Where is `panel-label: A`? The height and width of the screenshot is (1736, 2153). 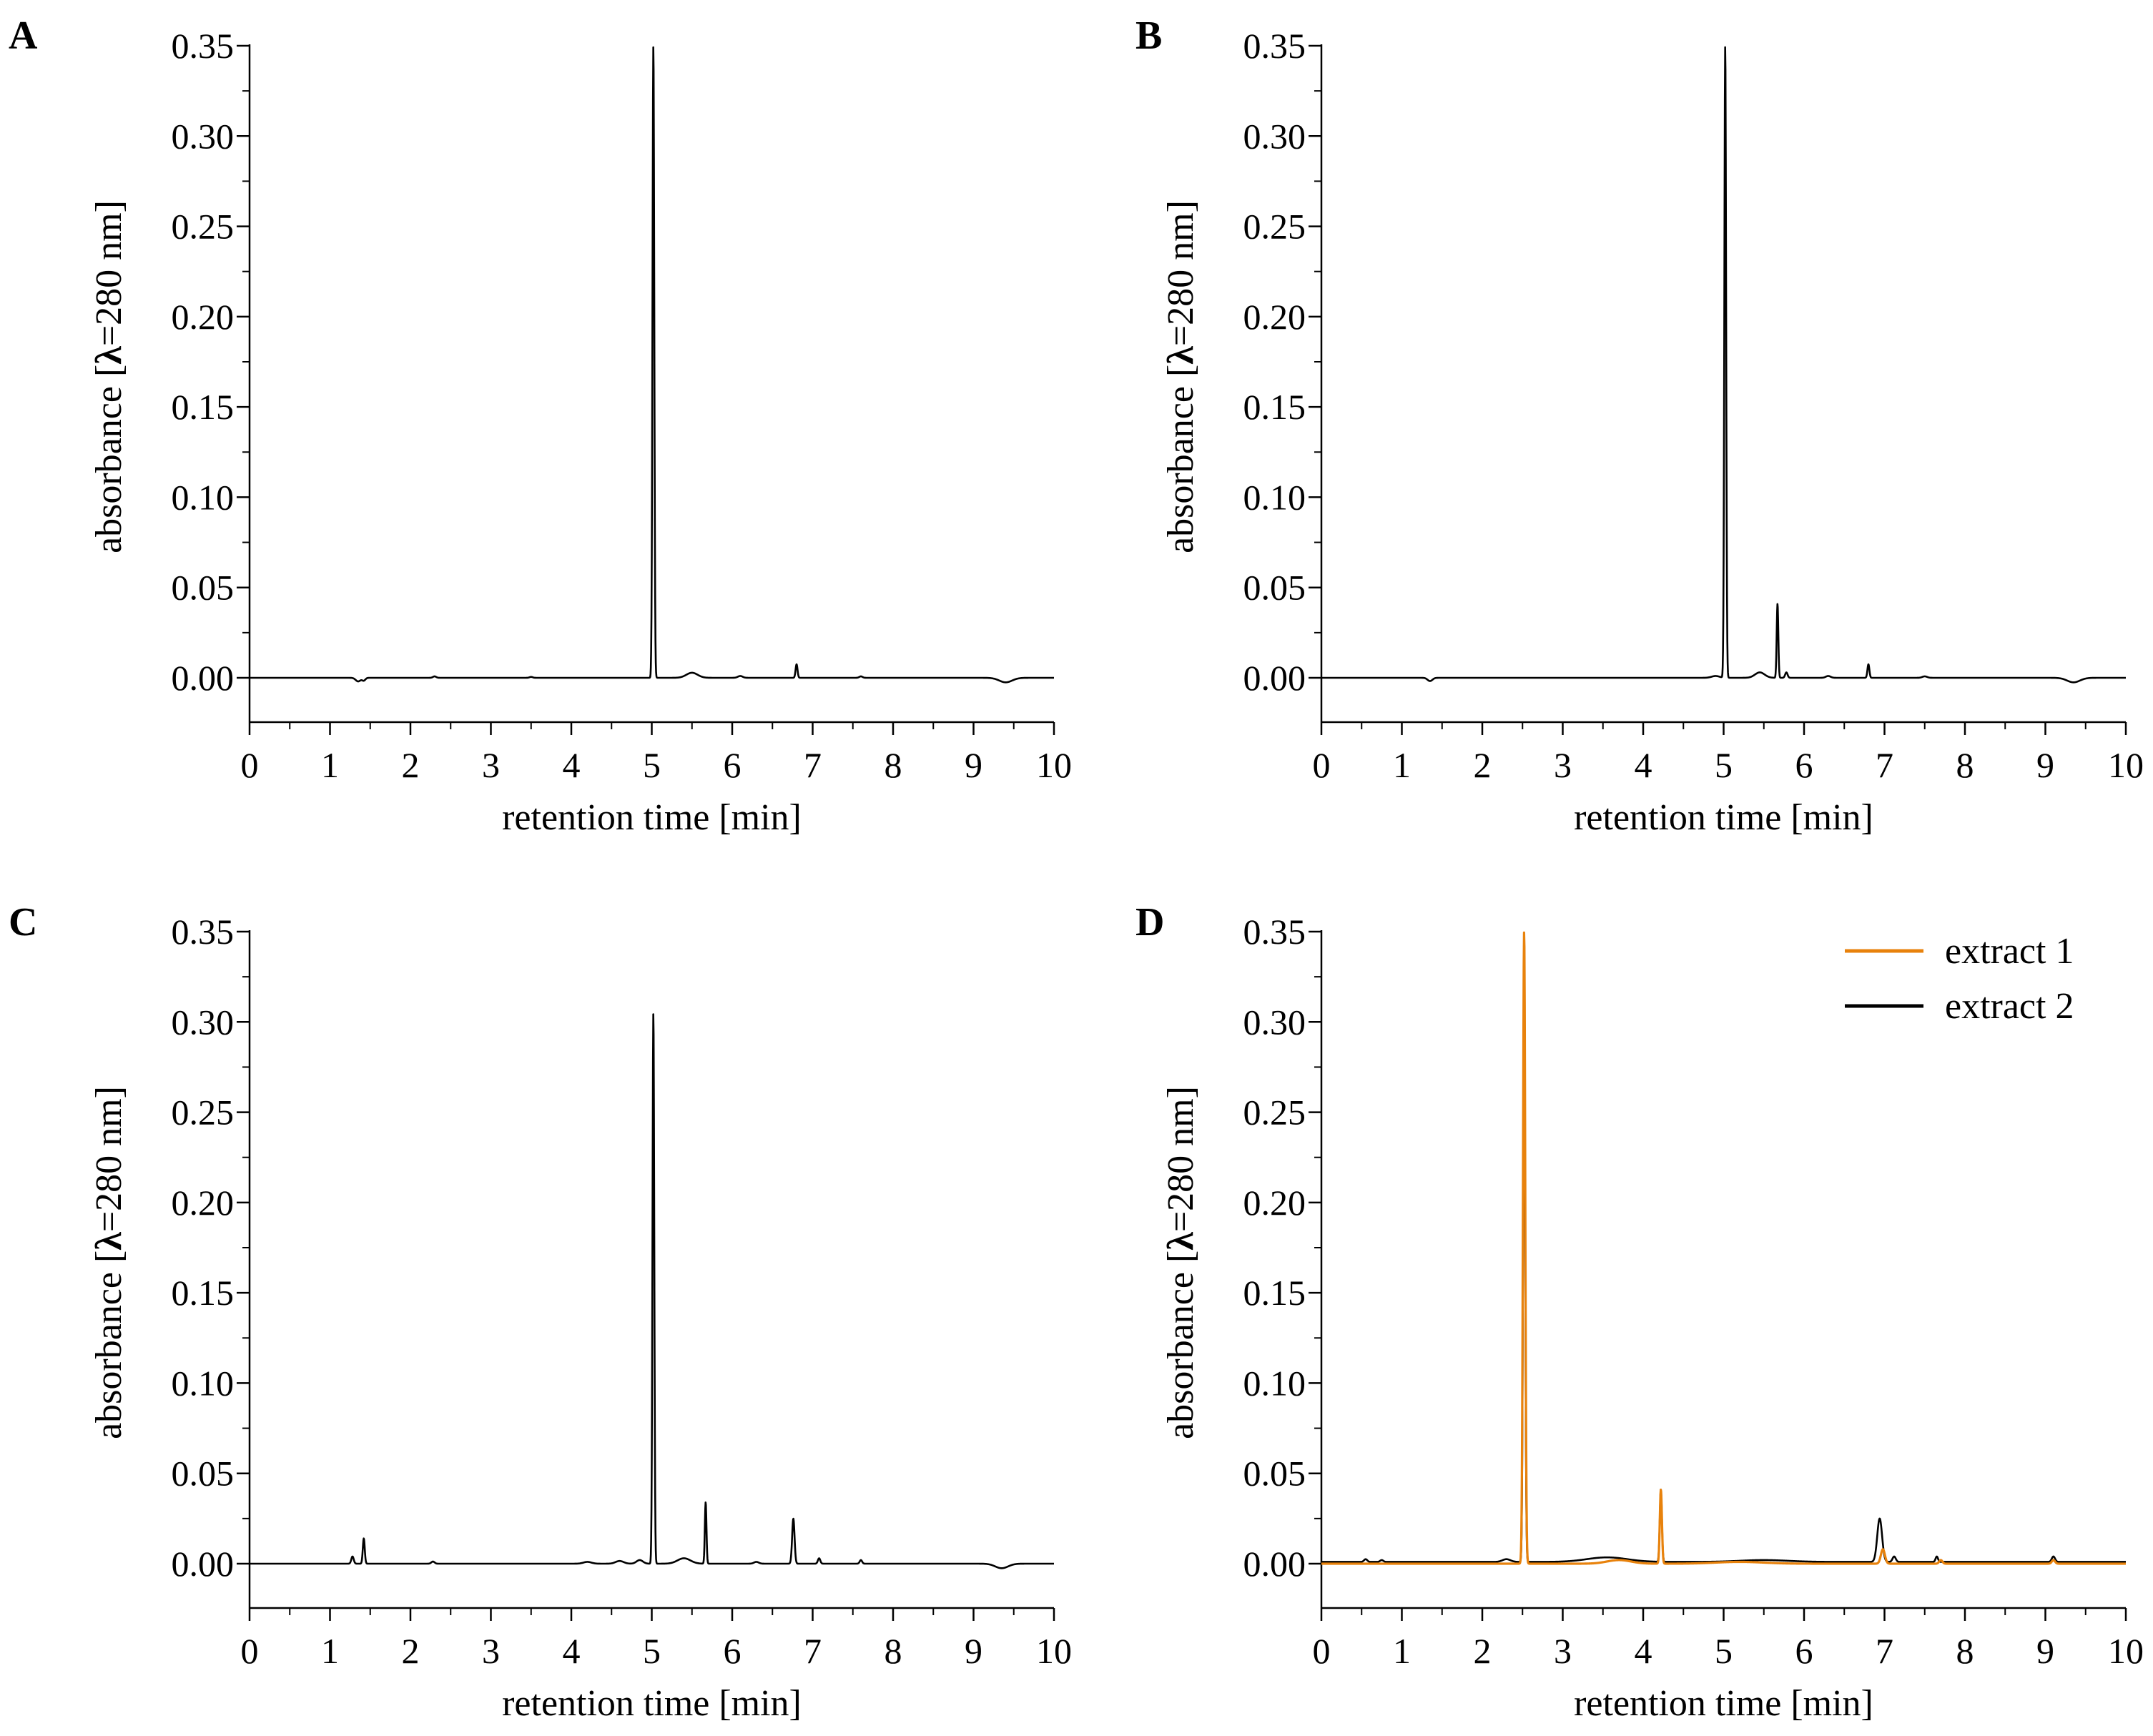 panel-label: A is located at coordinates (23, 36).